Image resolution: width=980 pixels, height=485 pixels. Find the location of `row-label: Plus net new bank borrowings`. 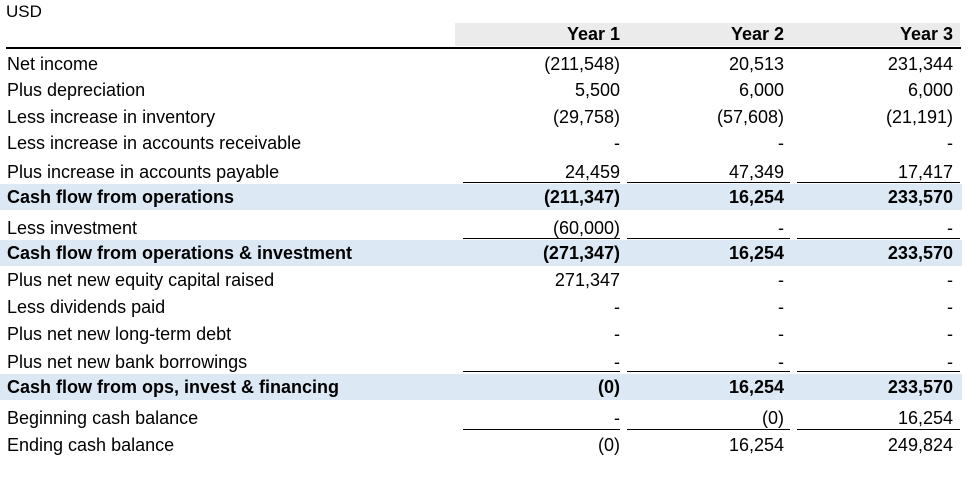

row-label: Plus net new bank borrowings is located at coordinates (127, 362).